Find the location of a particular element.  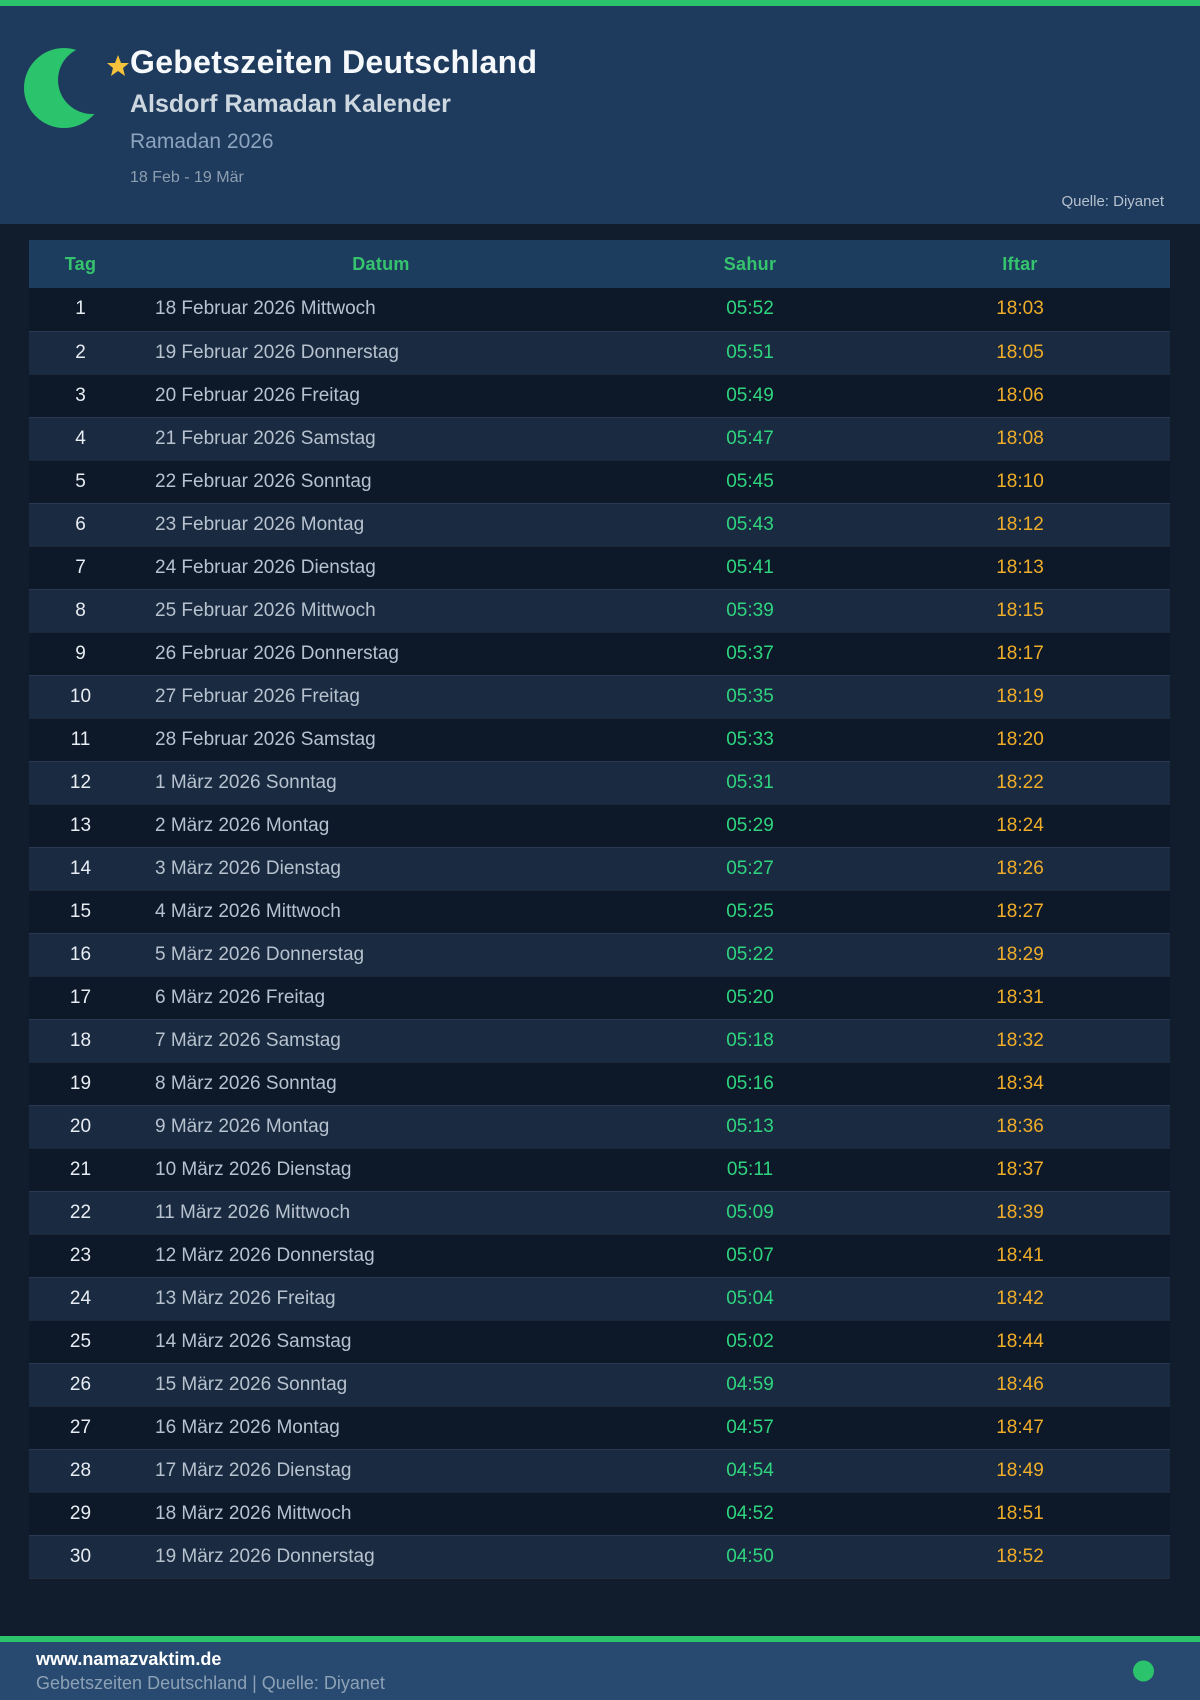

sahur-cell: 05:22 is located at coordinates (750, 954).